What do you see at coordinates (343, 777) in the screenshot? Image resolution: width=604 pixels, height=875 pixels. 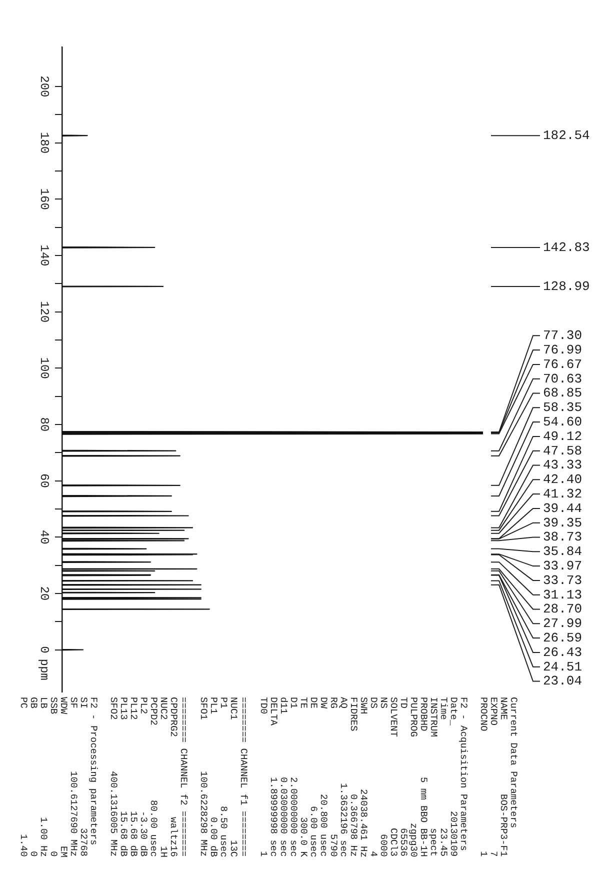 I see `text: AQ 1.3632196 sec` at bounding box center [343, 777].